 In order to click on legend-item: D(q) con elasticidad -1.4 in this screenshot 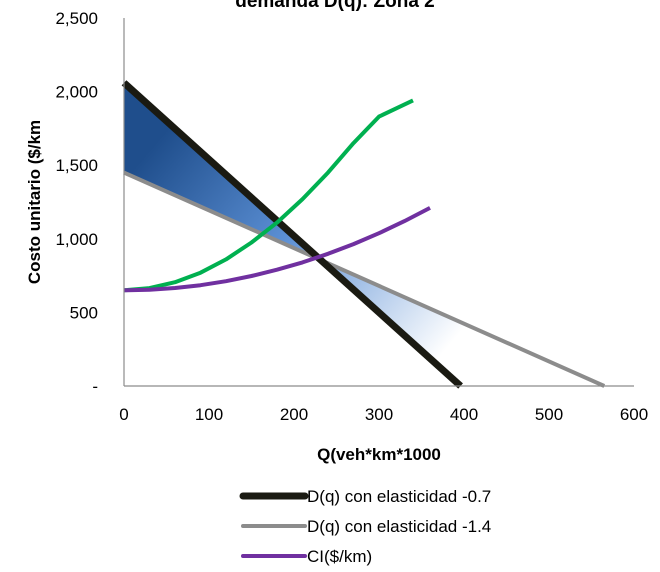, I will do `click(366, 526)`.